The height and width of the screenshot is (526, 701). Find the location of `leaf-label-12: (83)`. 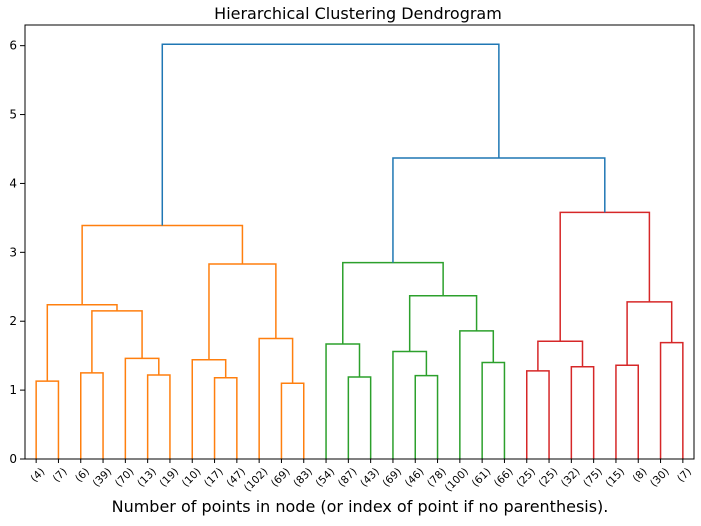

leaf-label-12: (83) is located at coordinates (303, 478).